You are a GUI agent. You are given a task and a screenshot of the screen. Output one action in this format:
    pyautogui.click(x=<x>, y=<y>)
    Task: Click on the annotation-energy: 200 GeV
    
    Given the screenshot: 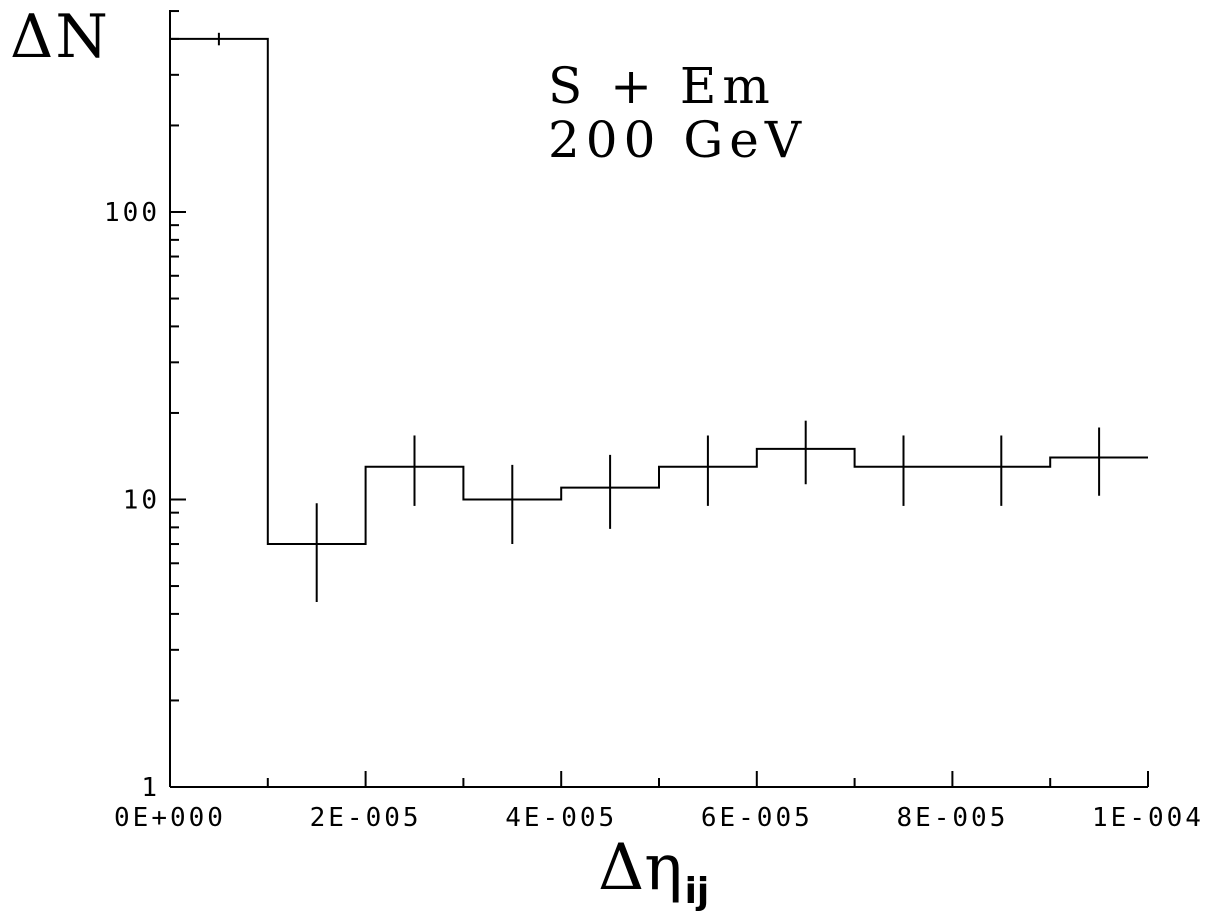 What is the action you would take?
    pyautogui.click(x=677, y=140)
    